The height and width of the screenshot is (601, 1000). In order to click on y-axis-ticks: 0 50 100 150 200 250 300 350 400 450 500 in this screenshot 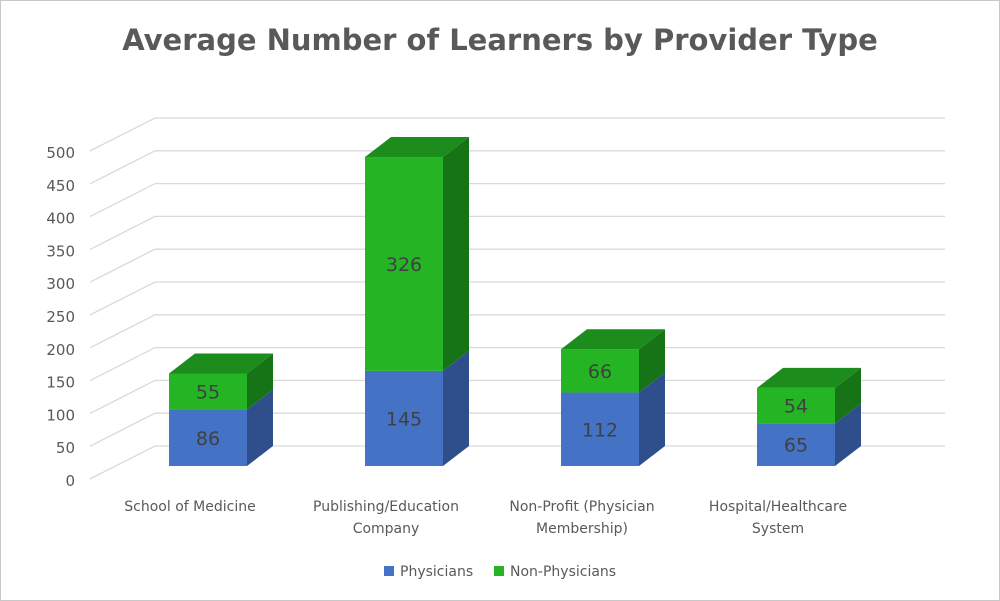, I will do `click(60, 317)`.